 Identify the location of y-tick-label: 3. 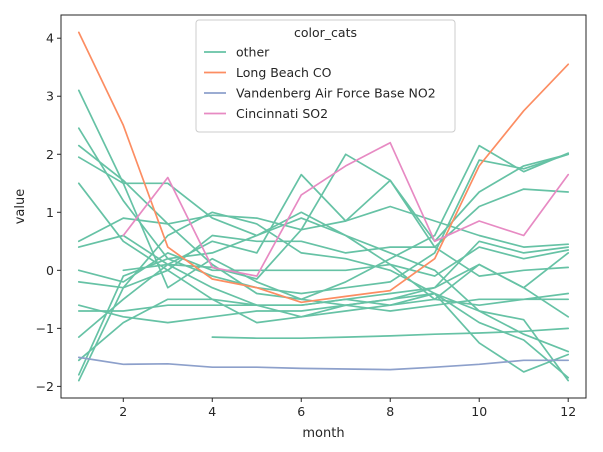
(50, 96).